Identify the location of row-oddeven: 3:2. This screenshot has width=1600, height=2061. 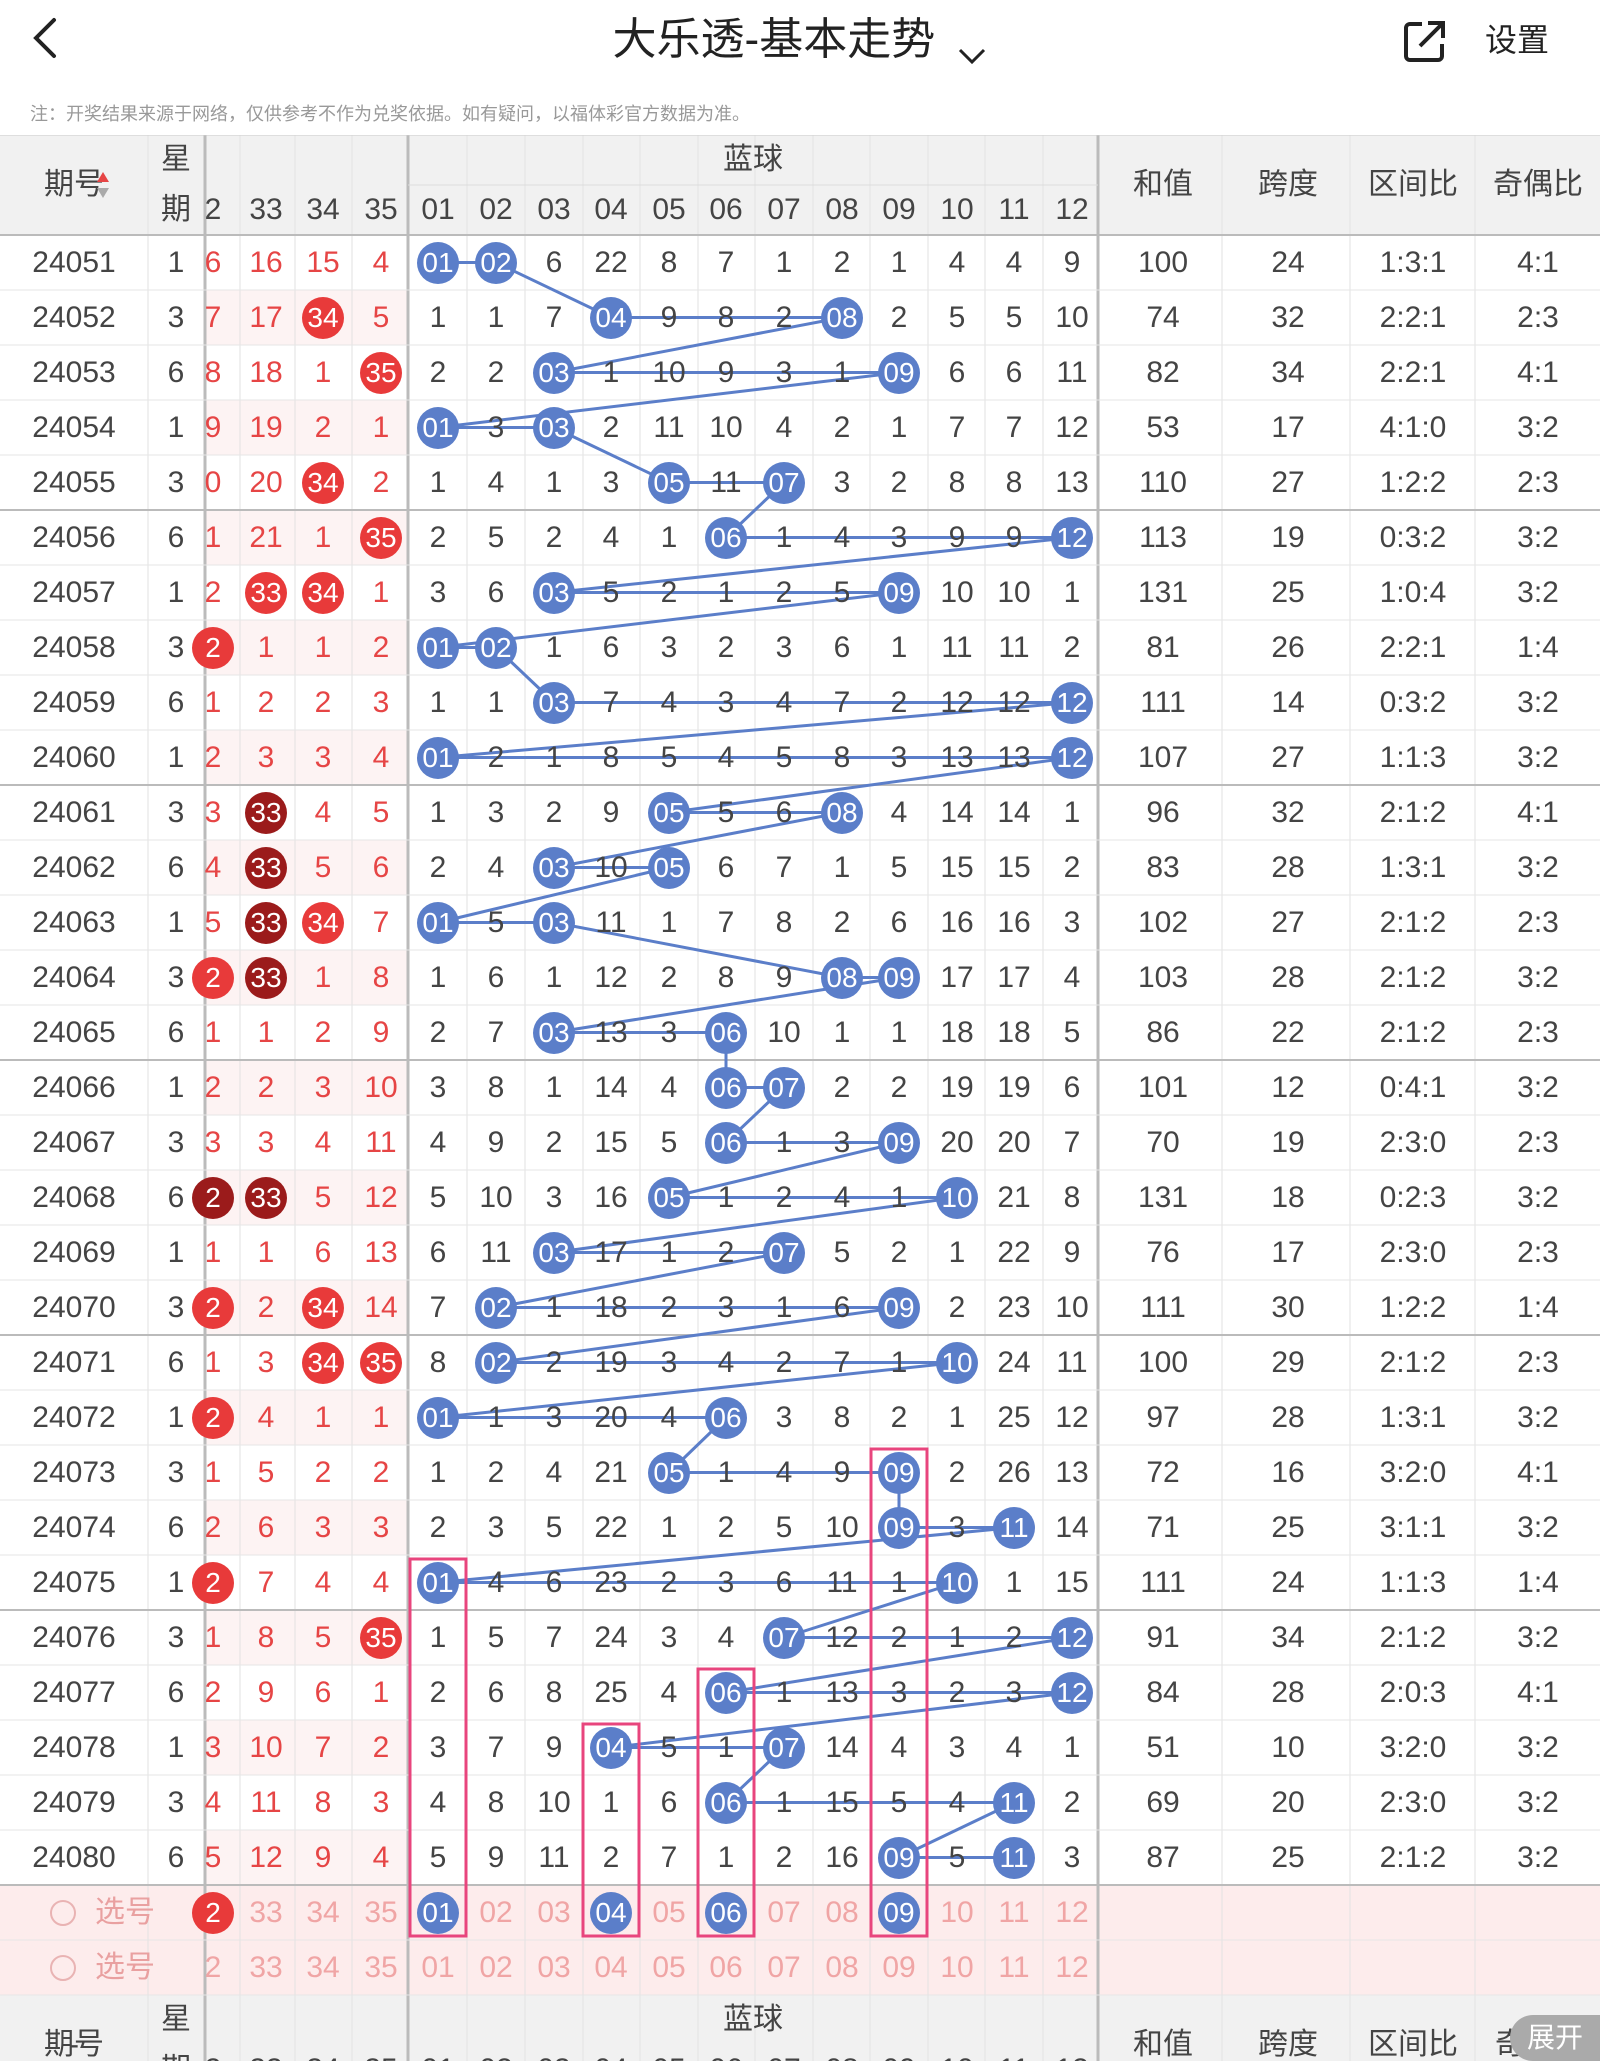
(1538, 1527).